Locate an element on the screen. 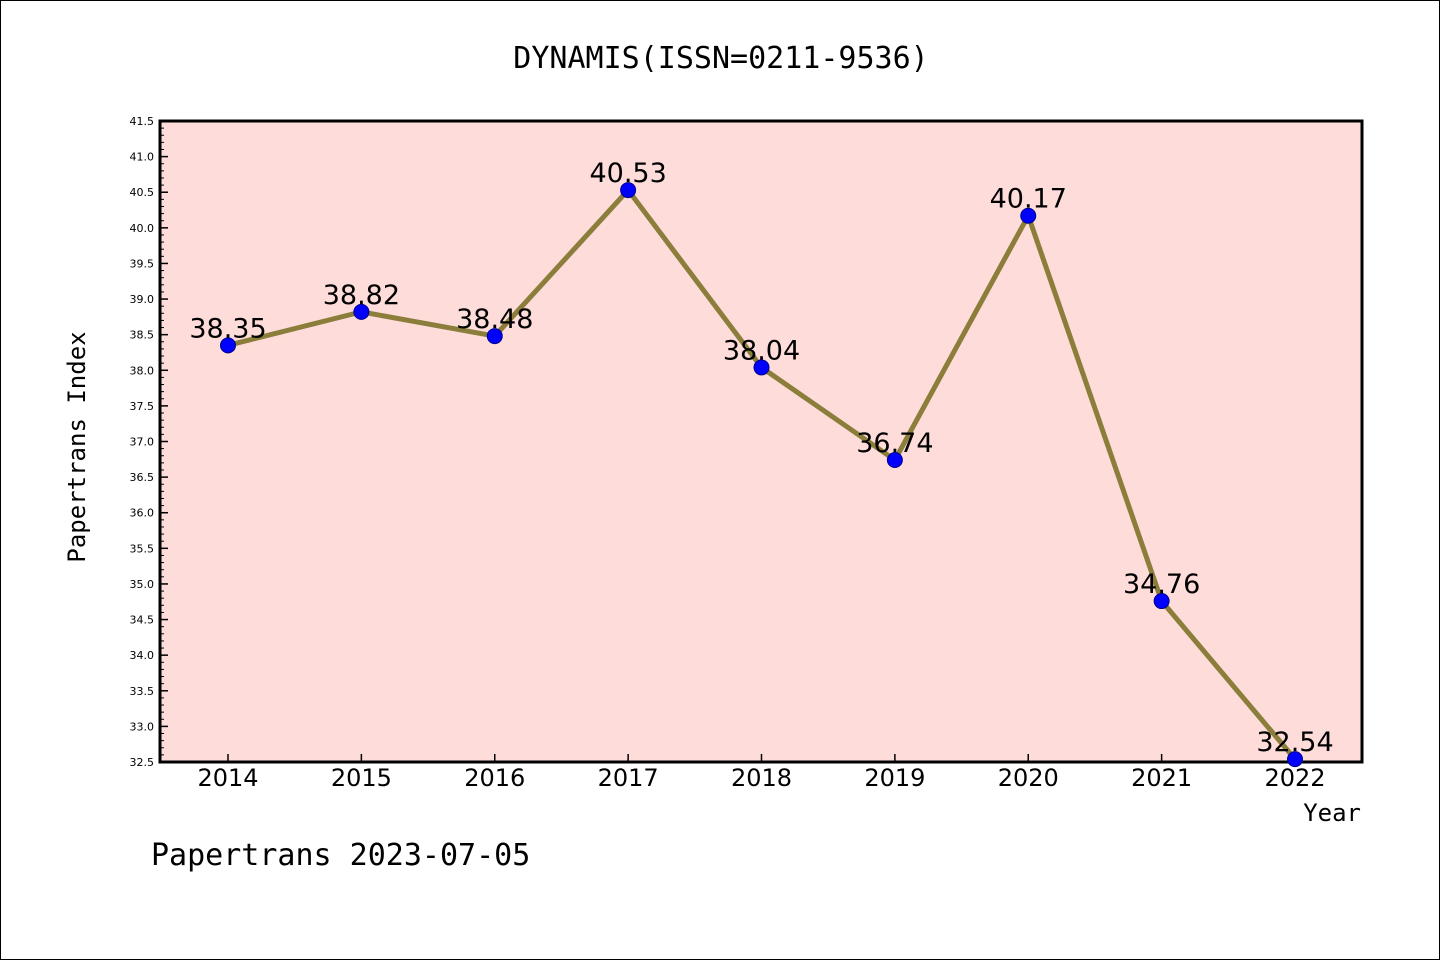  y-tick-label: 32.5 is located at coordinates (142, 762).